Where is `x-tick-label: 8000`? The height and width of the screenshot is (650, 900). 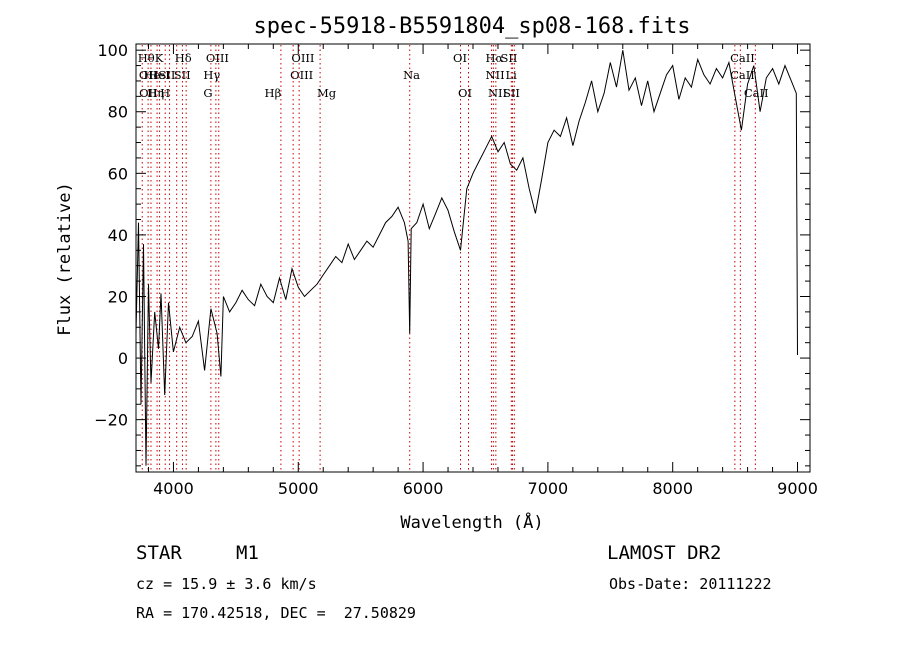 x-tick-label: 8000 is located at coordinates (672, 488).